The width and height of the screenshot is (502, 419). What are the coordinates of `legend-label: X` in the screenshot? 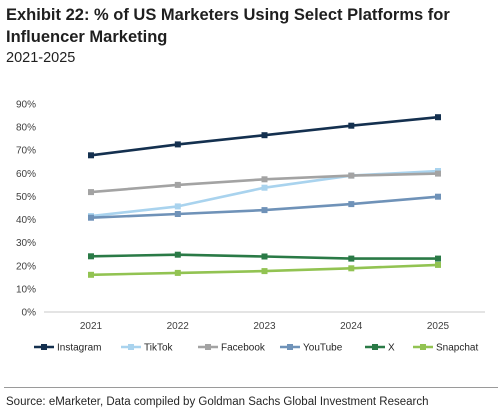 It's located at (391, 348).